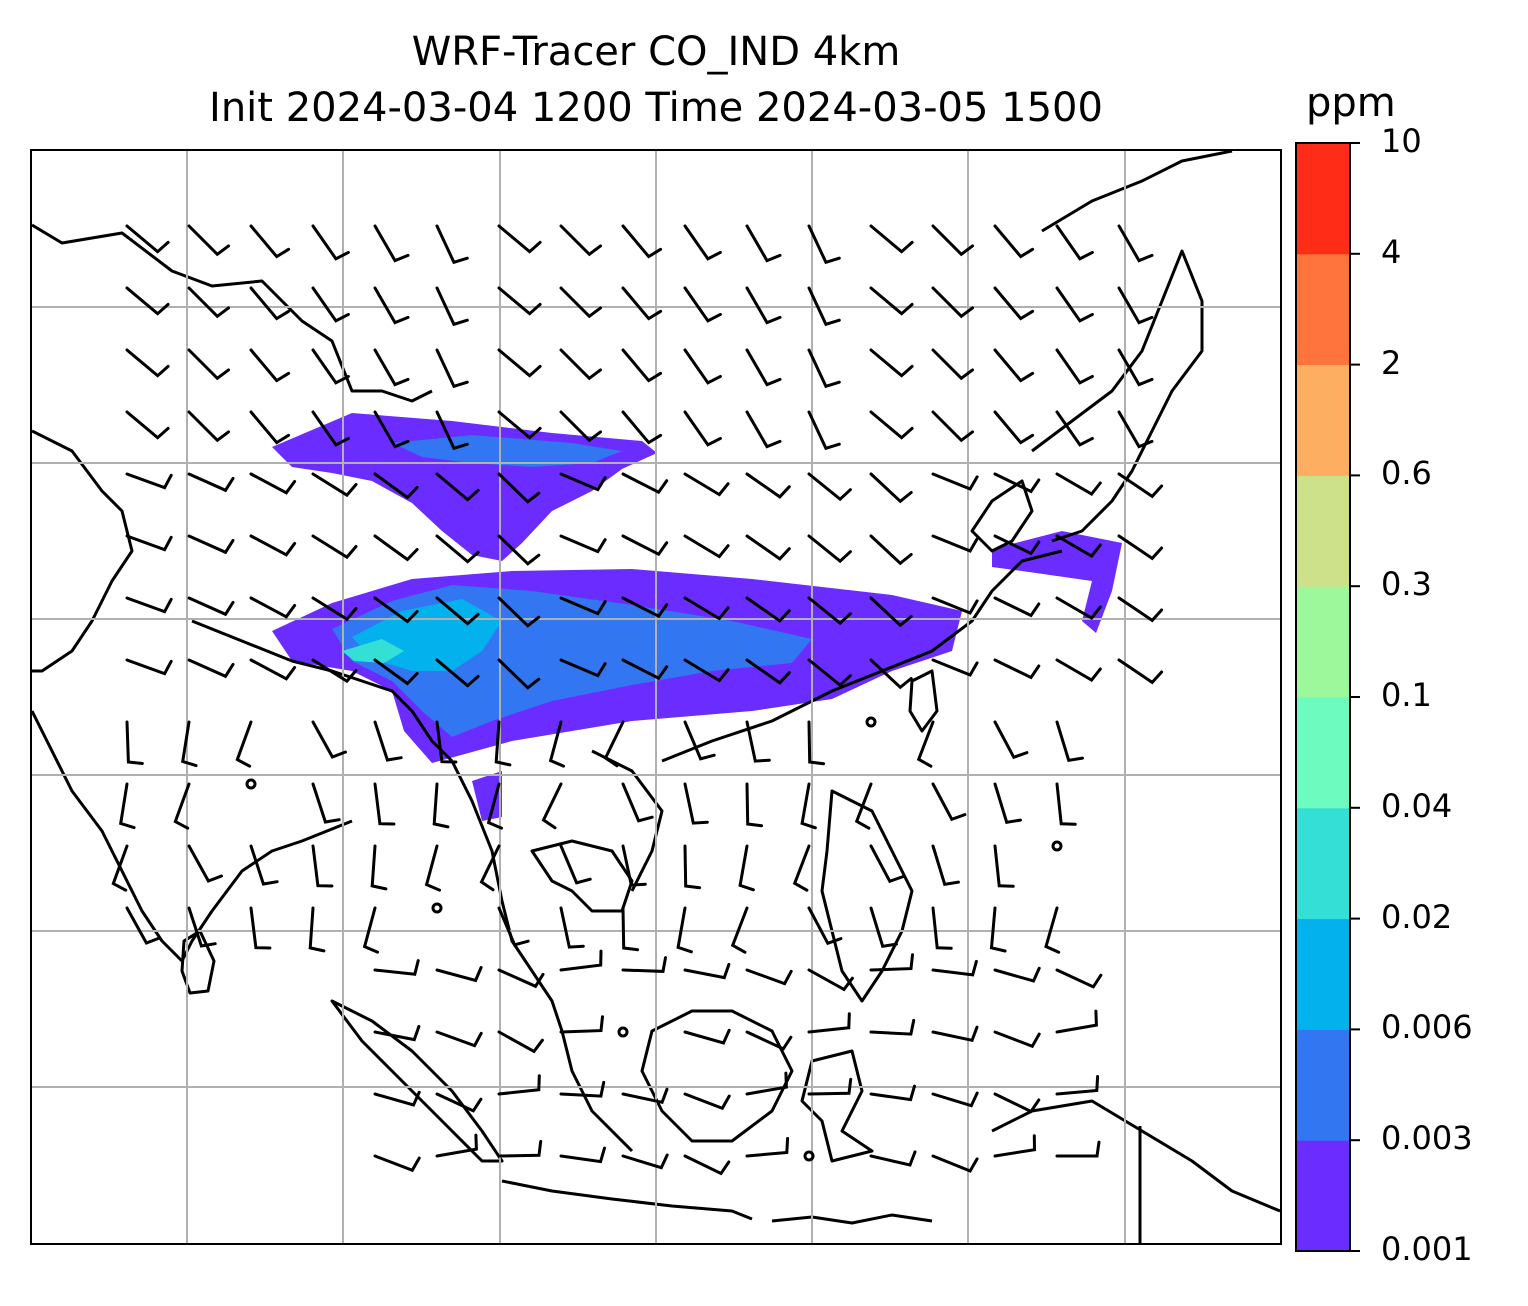  I want to click on coastline-indochina, so click(542, 956).